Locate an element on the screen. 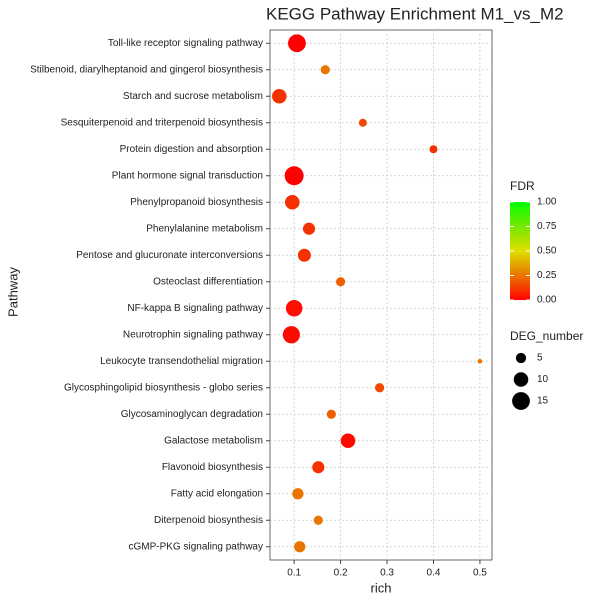  y-tick-label: Protein digestion and absorption is located at coordinates (191, 149).